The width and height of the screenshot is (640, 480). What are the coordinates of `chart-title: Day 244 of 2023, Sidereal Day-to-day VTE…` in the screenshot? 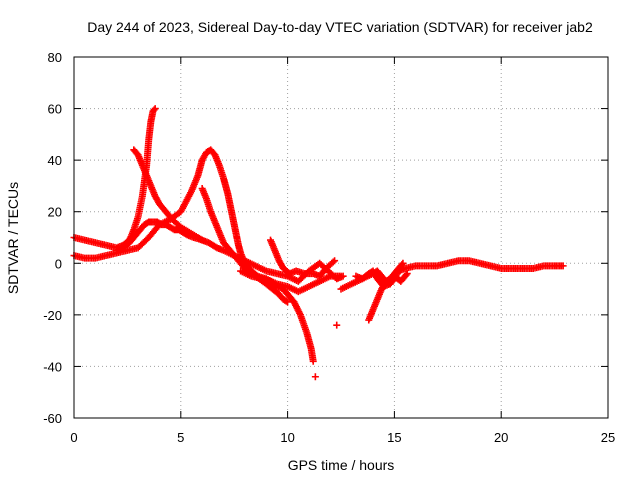 It's located at (340, 27).